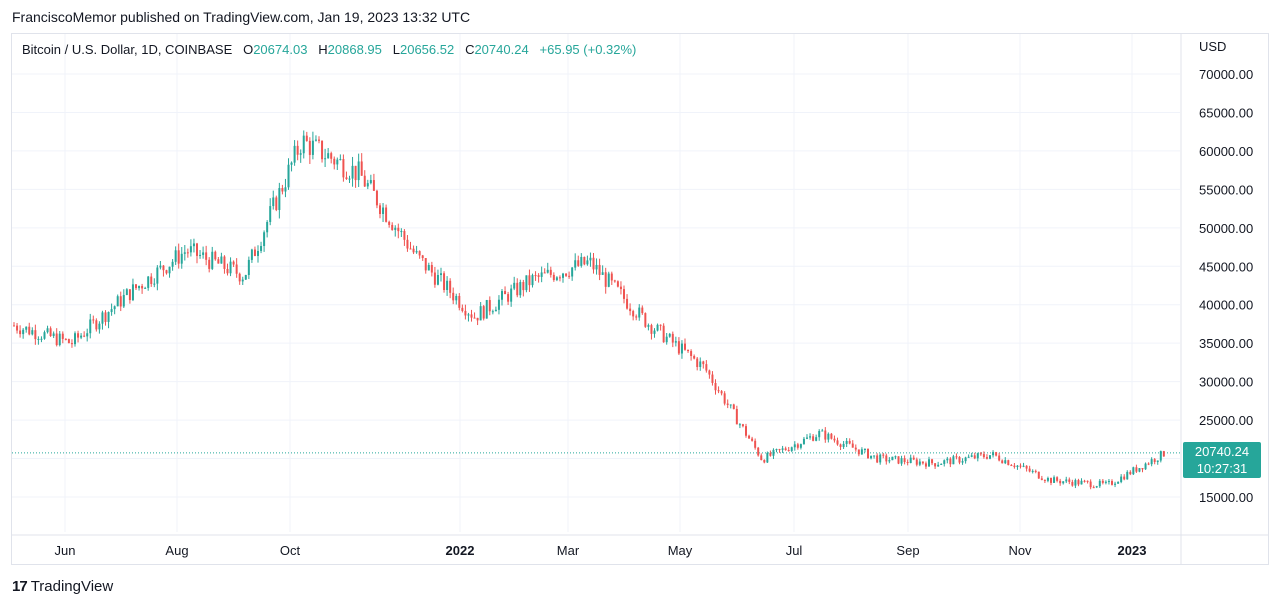  What do you see at coordinates (427, 49) in the screenshot?
I see `low-value: 20656.52` at bounding box center [427, 49].